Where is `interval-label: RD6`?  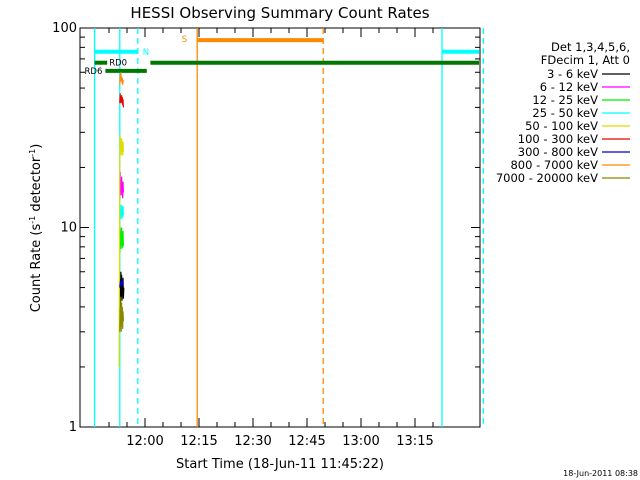 interval-label: RD6 is located at coordinates (94, 72).